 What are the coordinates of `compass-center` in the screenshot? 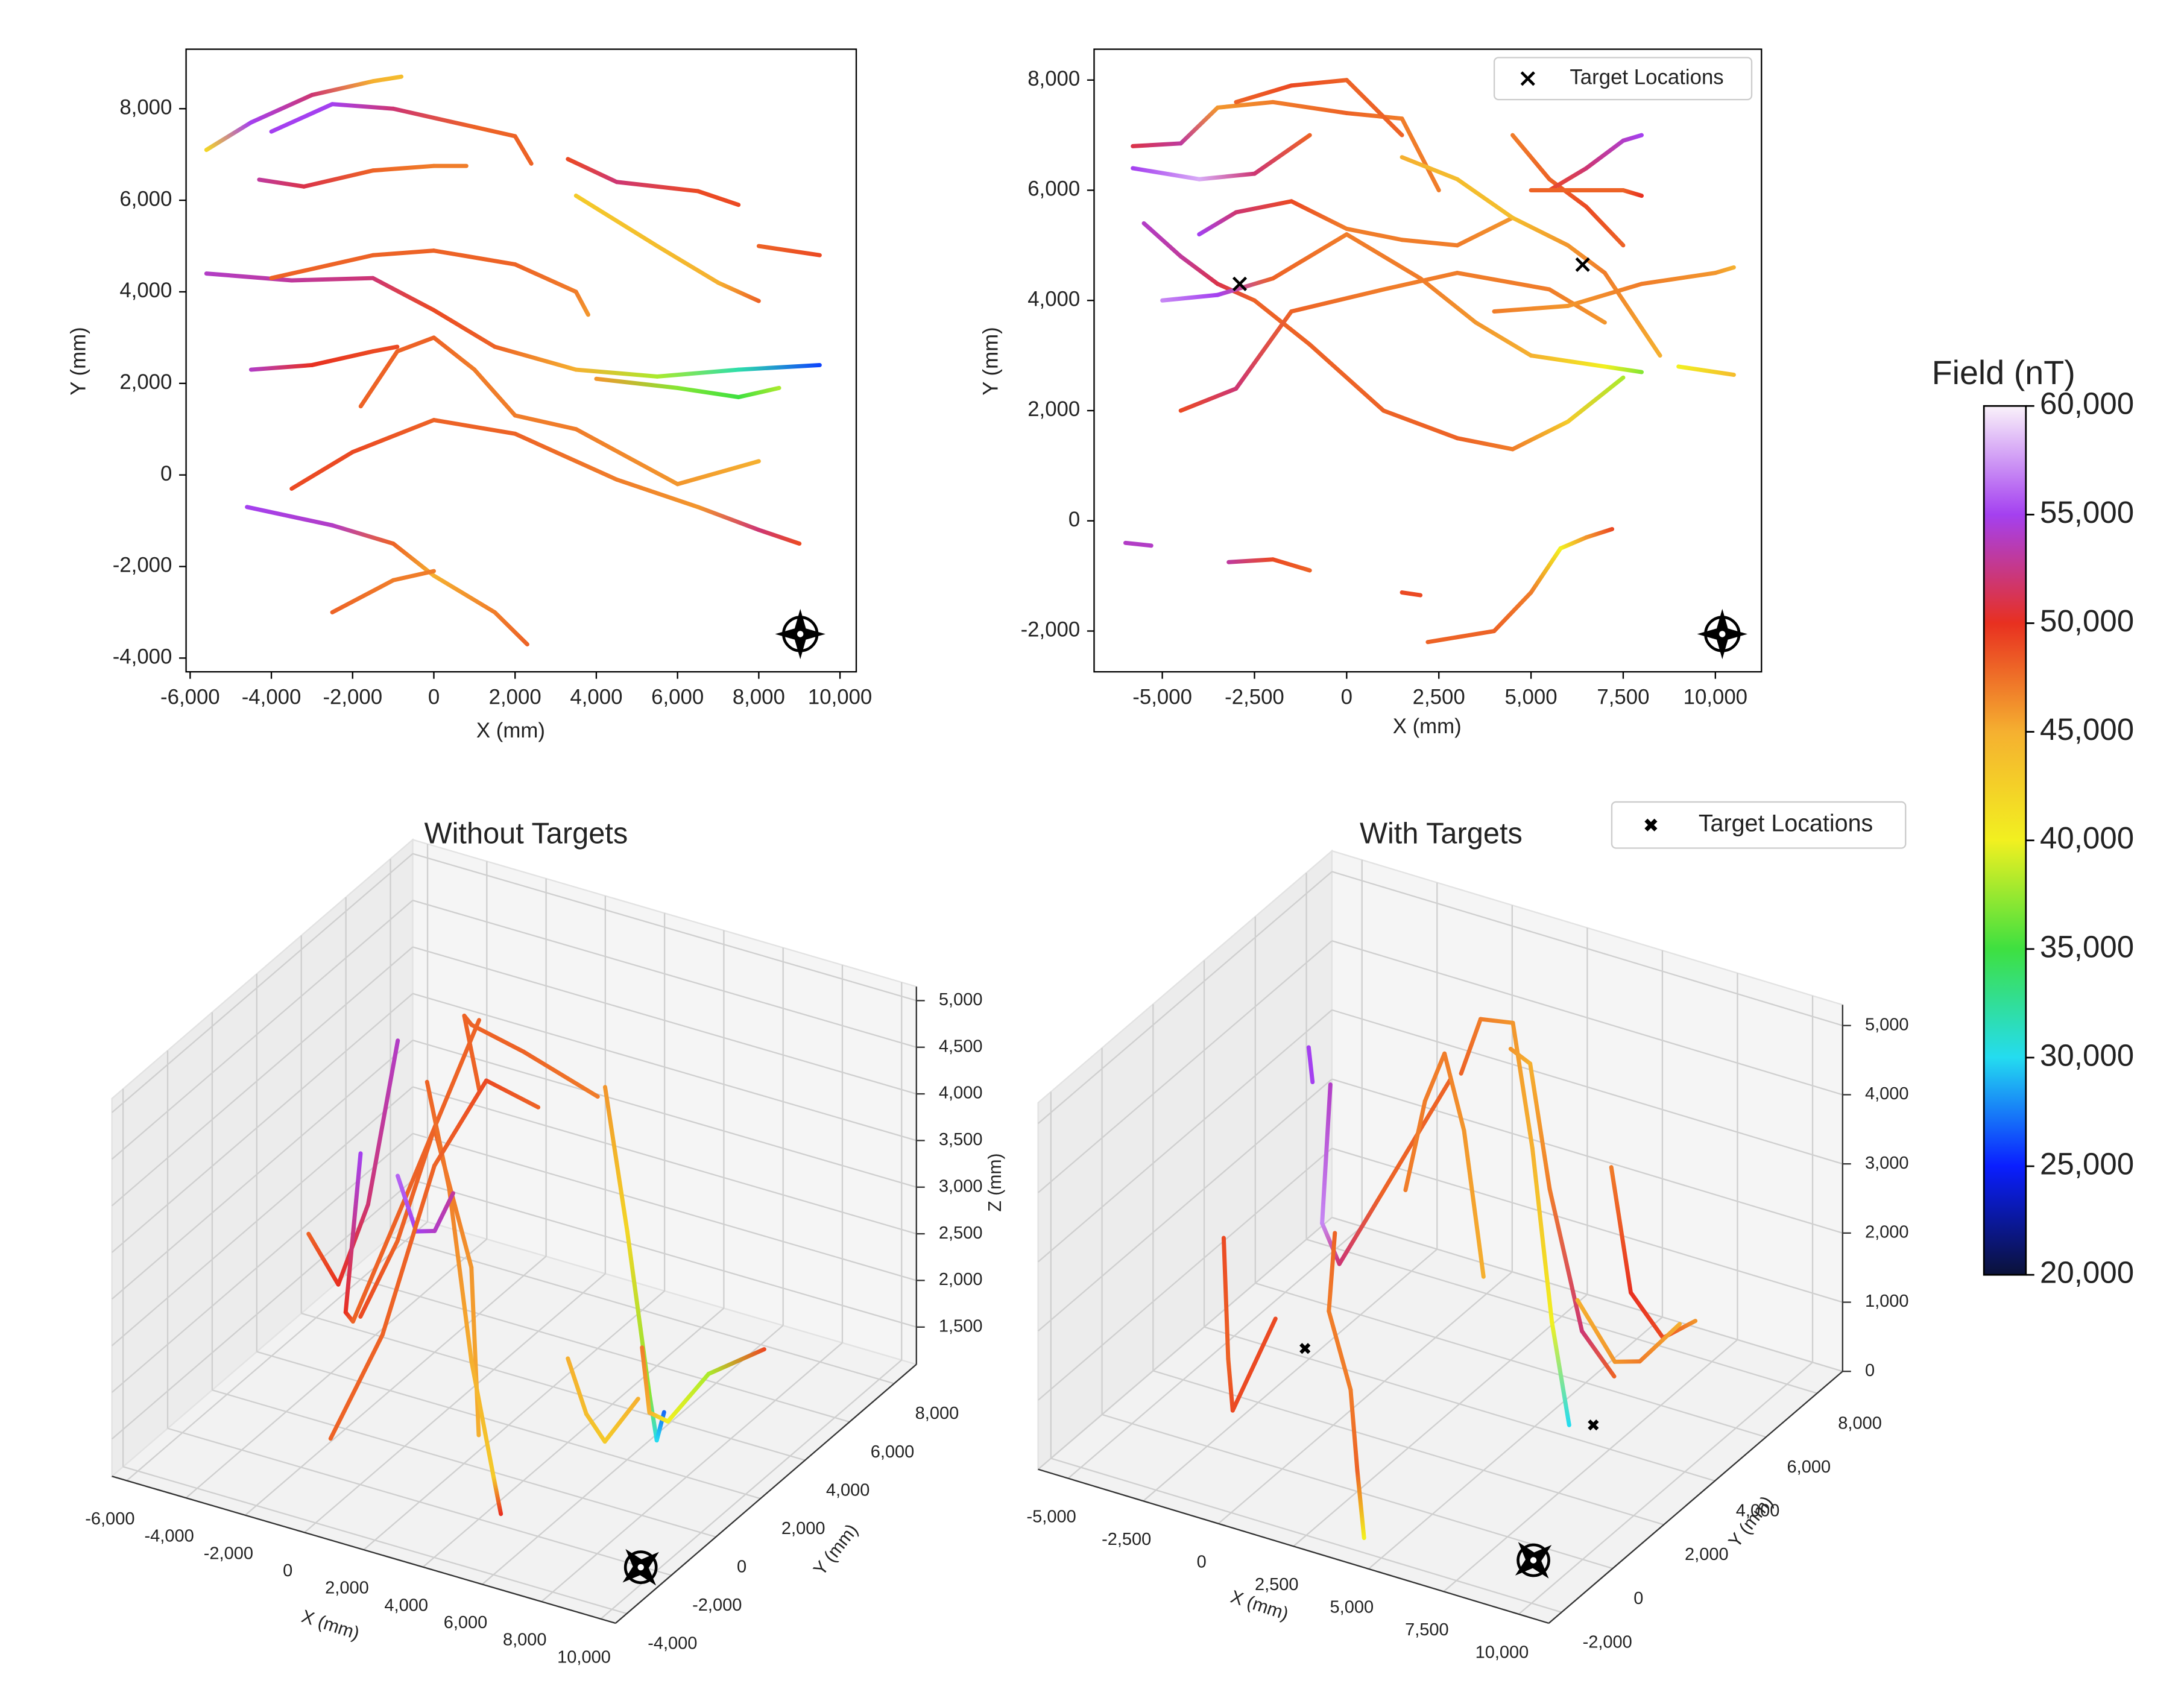 It's located at (1534, 1560).